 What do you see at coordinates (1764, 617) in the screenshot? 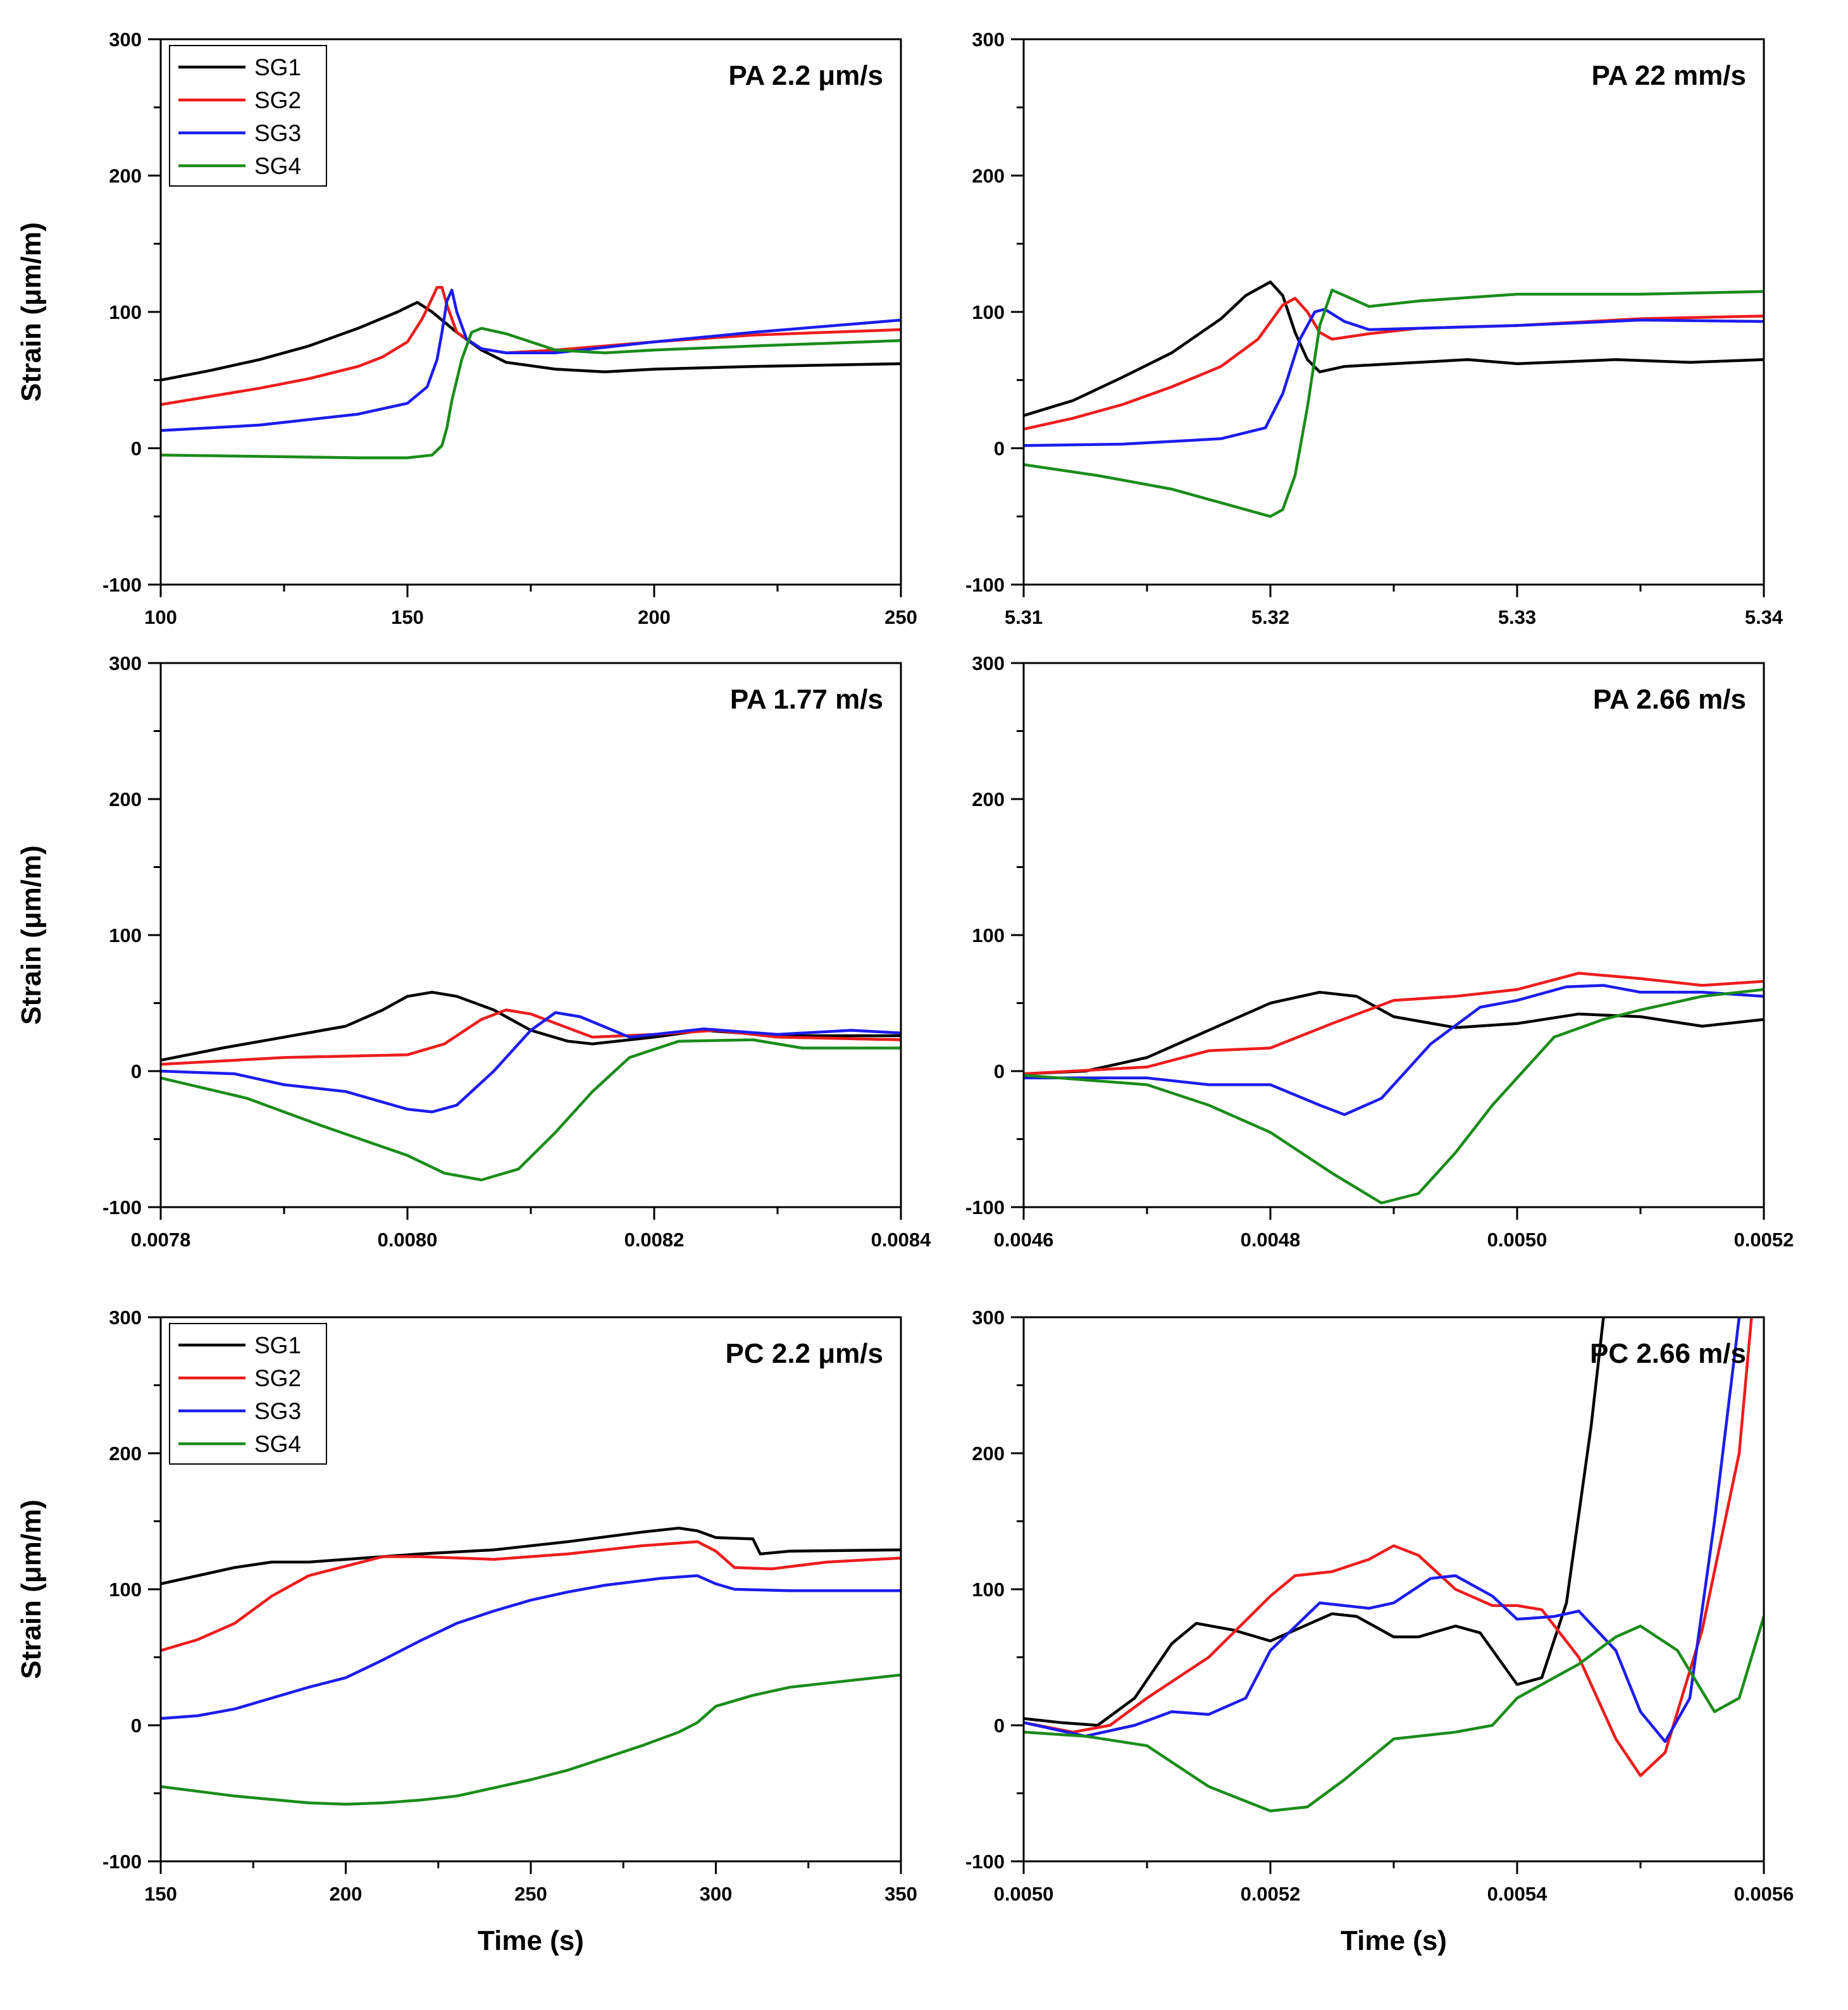
I see `x-tick-label: 5.34` at bounding box center [1764, 617].